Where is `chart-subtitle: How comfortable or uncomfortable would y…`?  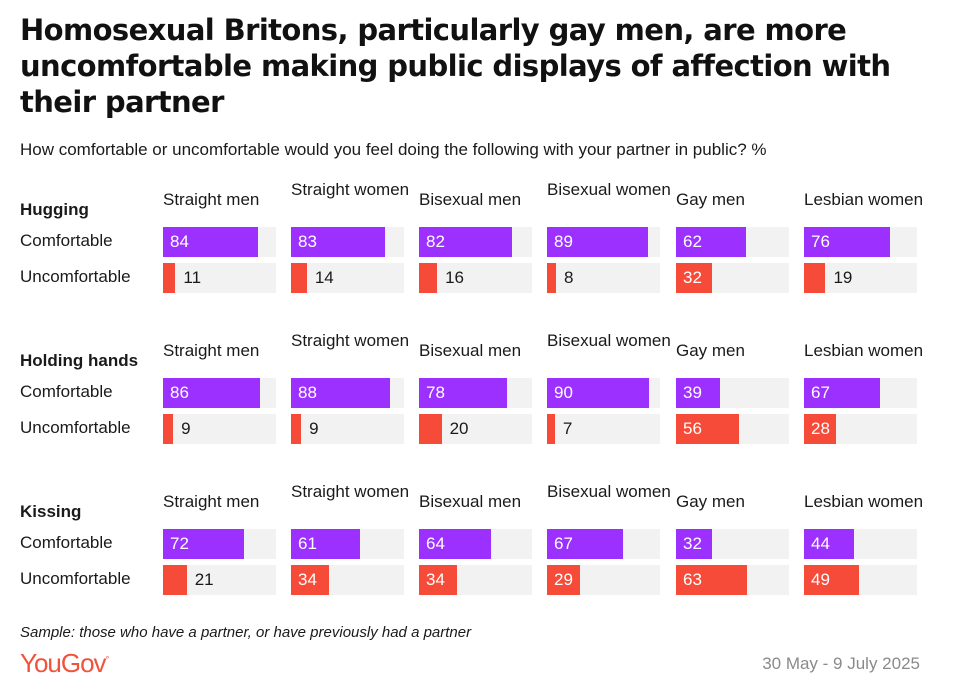 chart-subtitle: How comfortable or uncomfortable would y… is located at coordinates (393, 149).